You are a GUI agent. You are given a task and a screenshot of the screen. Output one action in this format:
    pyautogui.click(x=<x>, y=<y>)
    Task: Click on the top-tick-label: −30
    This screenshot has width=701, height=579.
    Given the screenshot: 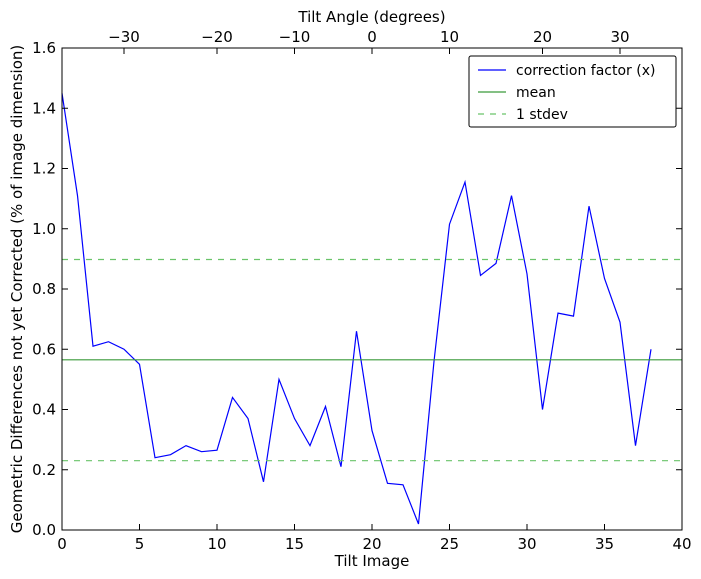 What is the action you would take?
    pyautogui.click(x=124, y=37)
    